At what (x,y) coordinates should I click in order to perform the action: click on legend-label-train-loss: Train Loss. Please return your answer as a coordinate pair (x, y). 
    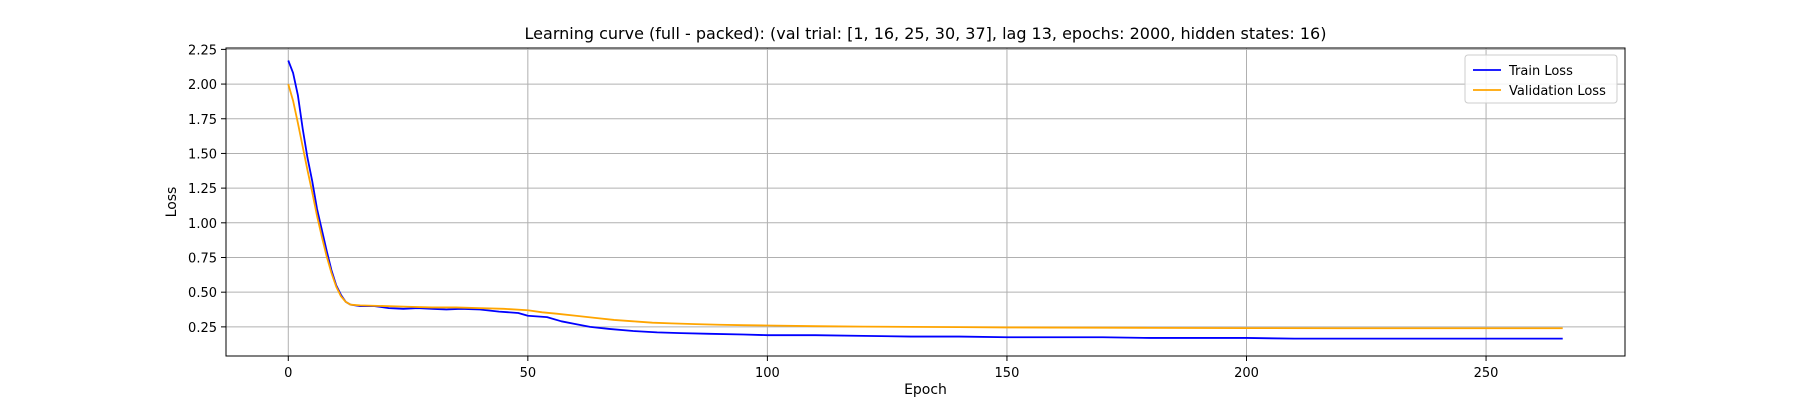
    Looking at the image, I should click on (1540, 71).